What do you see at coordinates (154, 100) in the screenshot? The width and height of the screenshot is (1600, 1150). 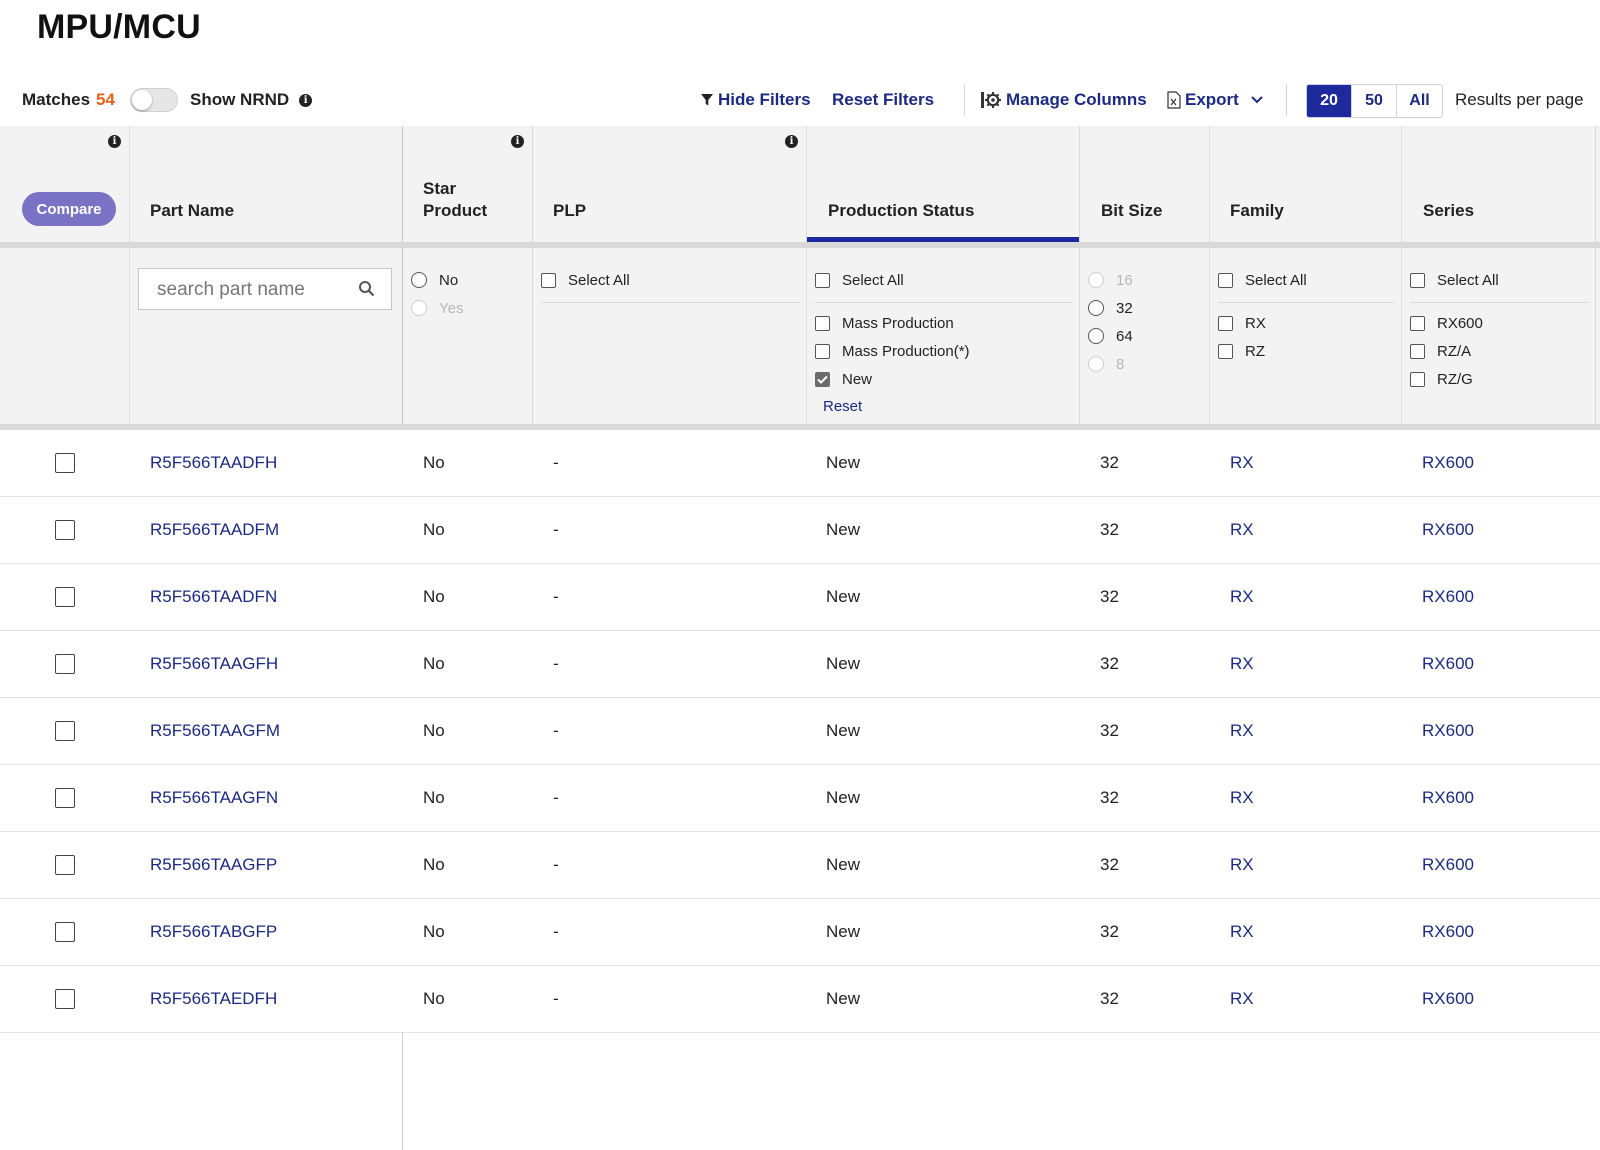 I see `show-nrnd-toggle` at bounding box center [154, 100].